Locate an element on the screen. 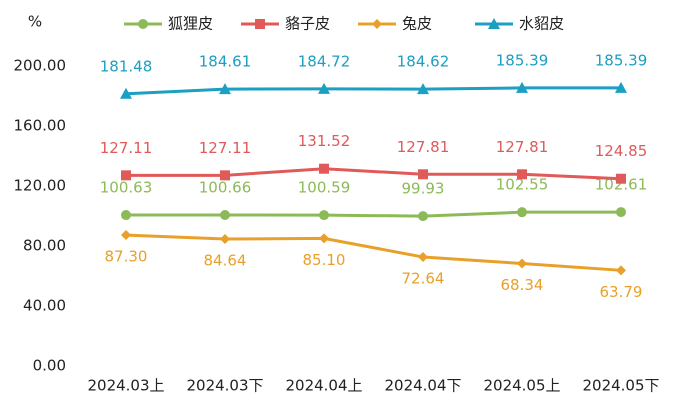 This screenshot has height=416, width=685. data-label: 100.59 is located at coordinates (324, 188).